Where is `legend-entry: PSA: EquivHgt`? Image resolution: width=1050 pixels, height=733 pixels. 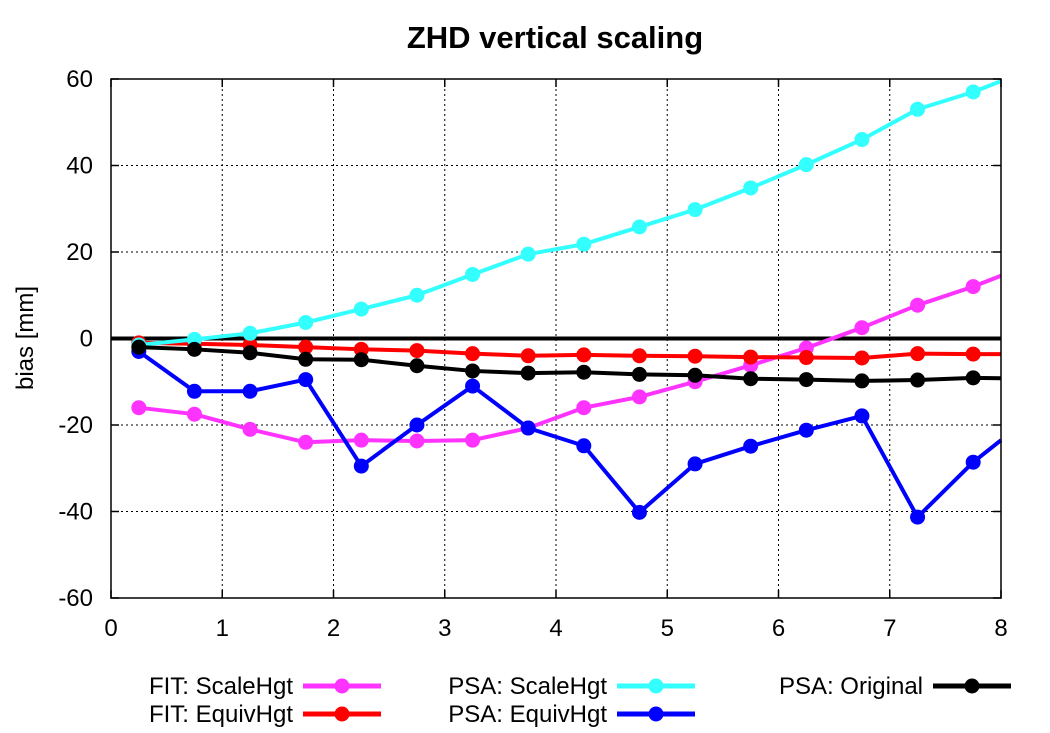
legend-entry: PSA: EquivHgt is located at coordinates (571, 714).